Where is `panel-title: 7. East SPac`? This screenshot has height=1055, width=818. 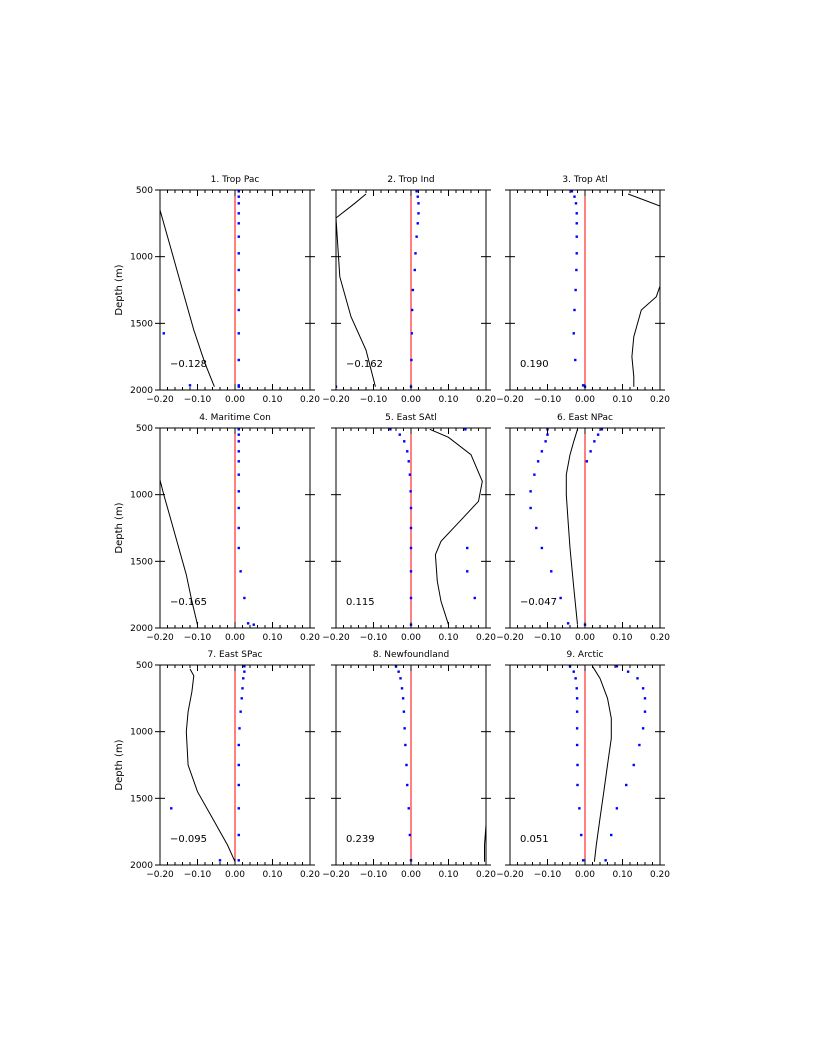
panel-title: 7. East SPac is located at coordinates (235, 655).